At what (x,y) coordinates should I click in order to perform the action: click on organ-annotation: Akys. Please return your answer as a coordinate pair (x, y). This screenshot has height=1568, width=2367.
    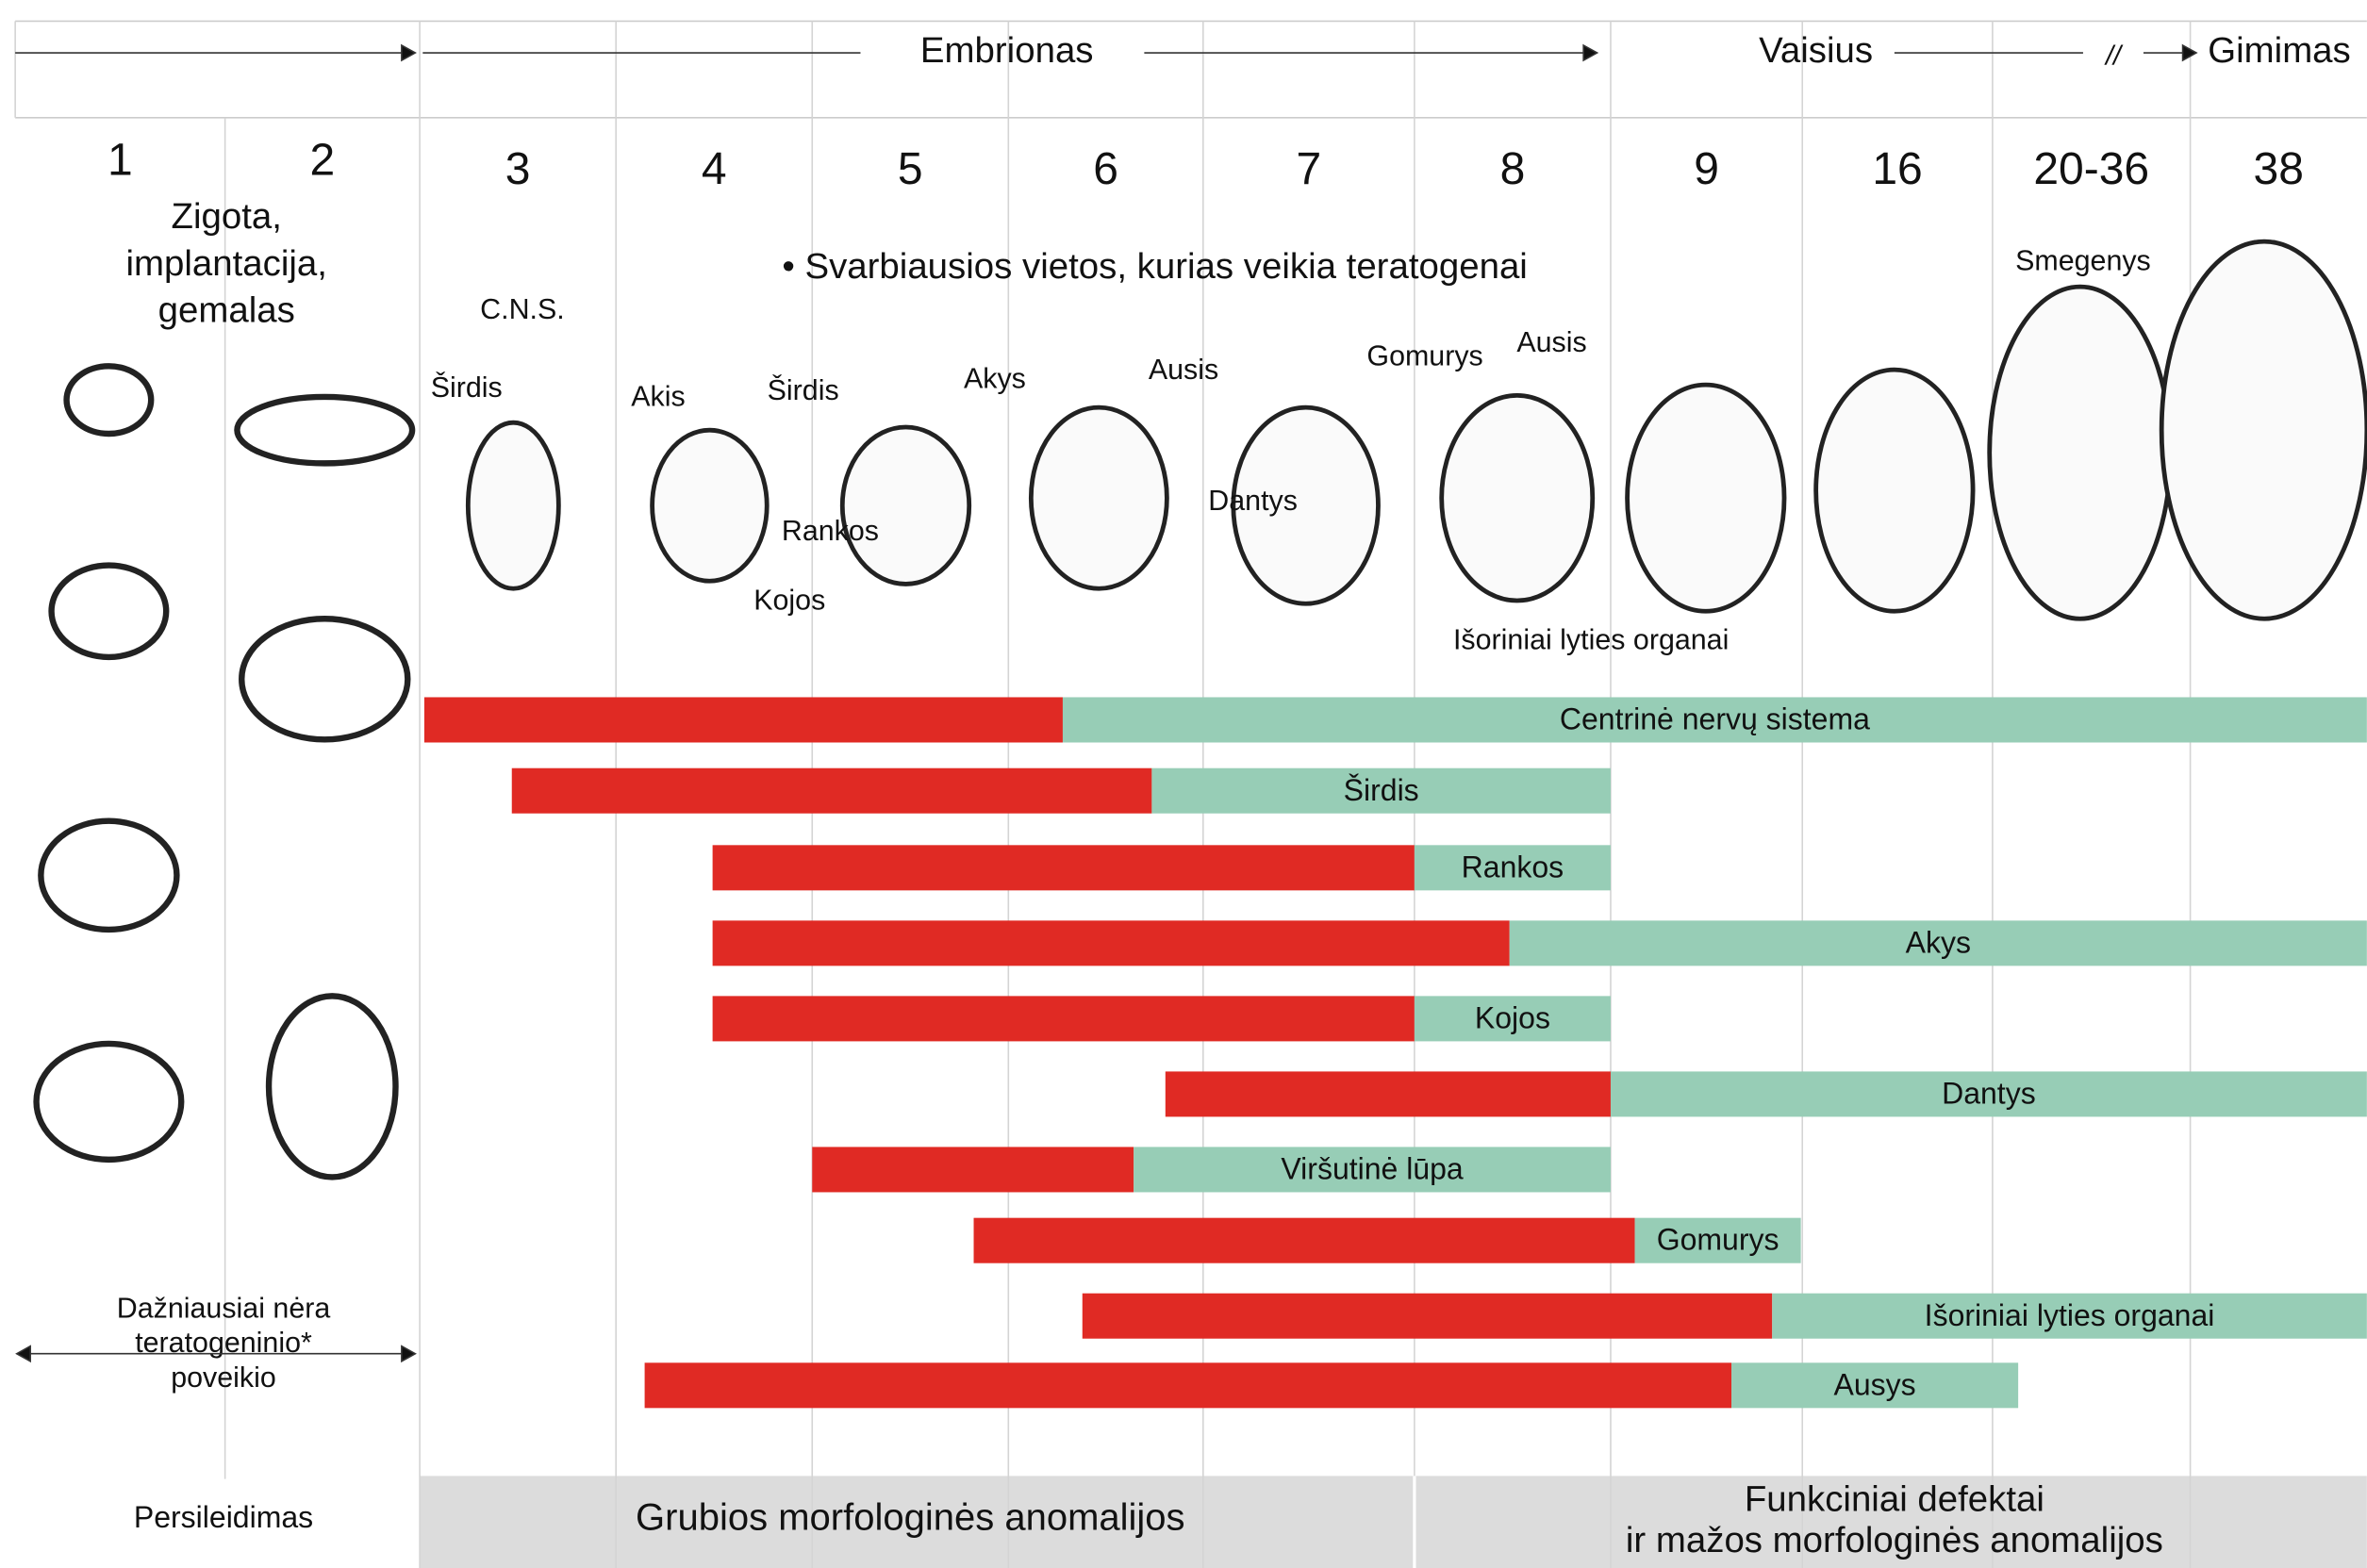
    Looking at the image, I should click on (995, 378).